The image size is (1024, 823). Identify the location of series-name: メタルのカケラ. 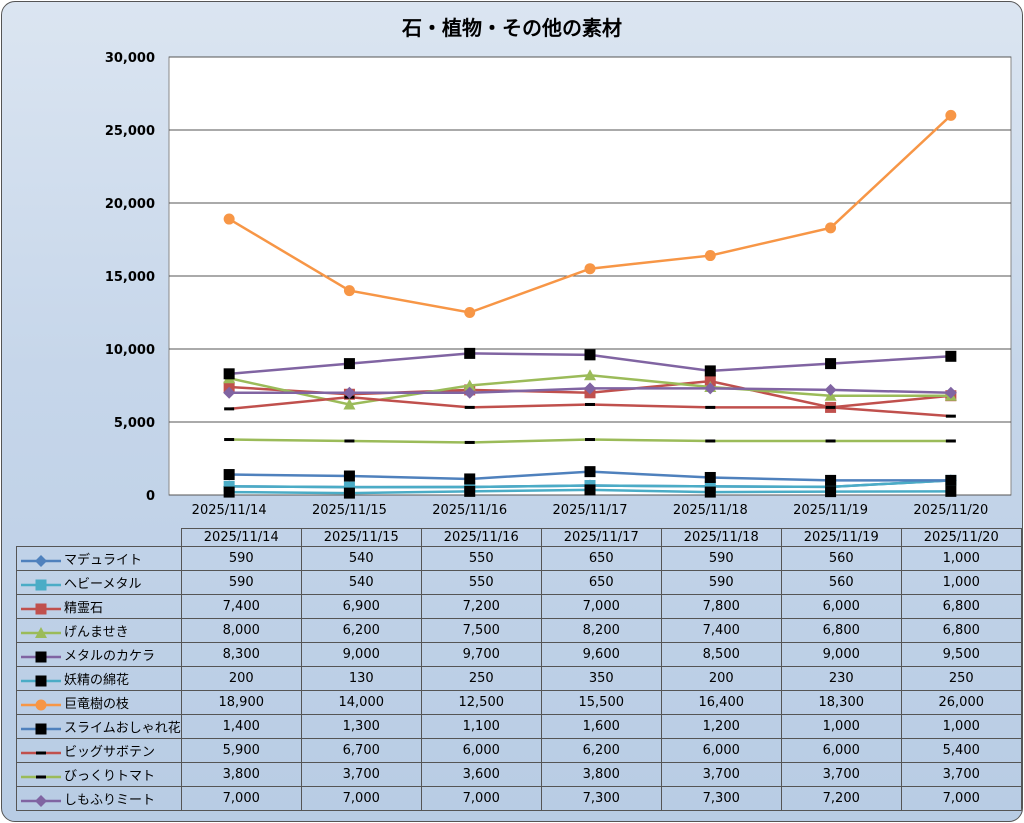
(110, 656).